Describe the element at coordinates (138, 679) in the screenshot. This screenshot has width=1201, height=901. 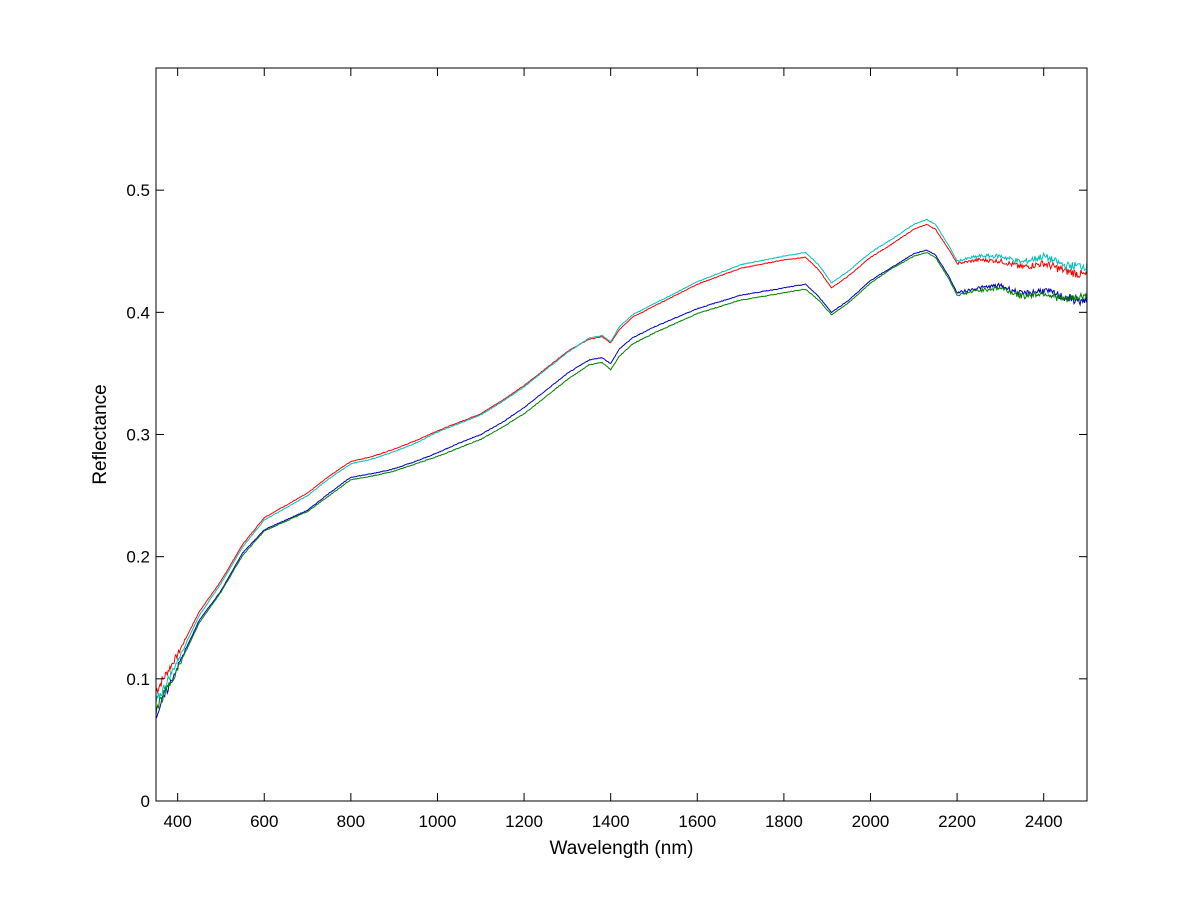
I see `y-tick-label: 0.1` at that location.